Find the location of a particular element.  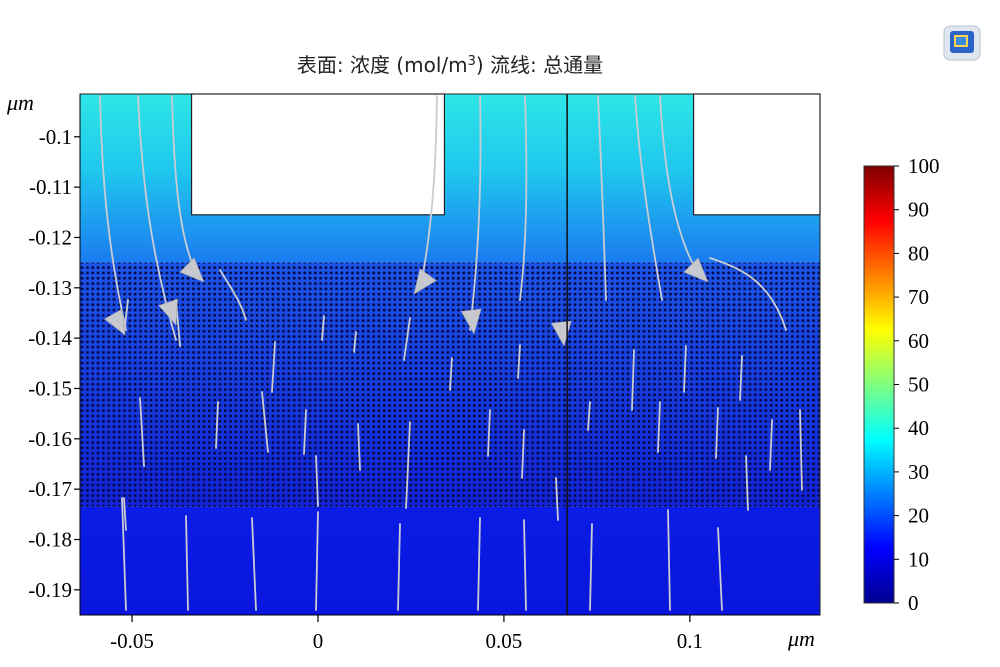

app-logo-icon is located at coordinates (962, 43).